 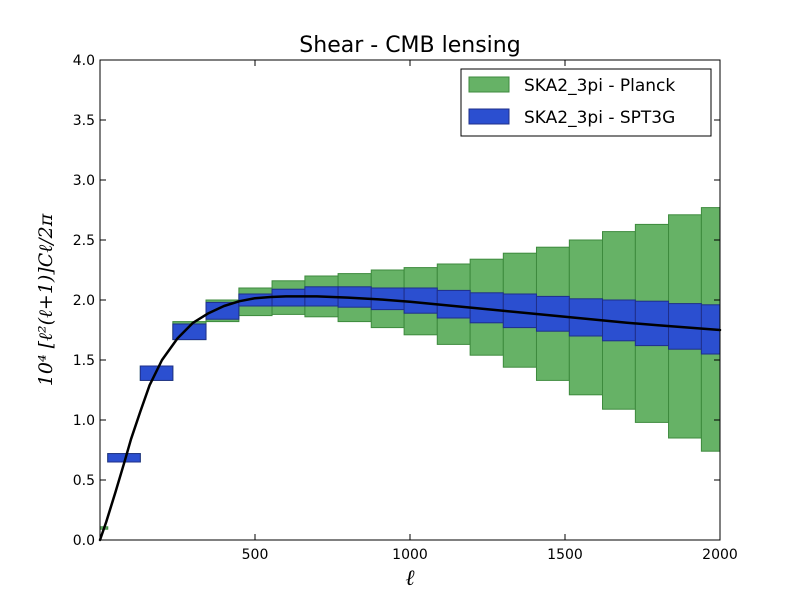 I want to click on x-tick-label-0: 500, so click(x=255, y=555).